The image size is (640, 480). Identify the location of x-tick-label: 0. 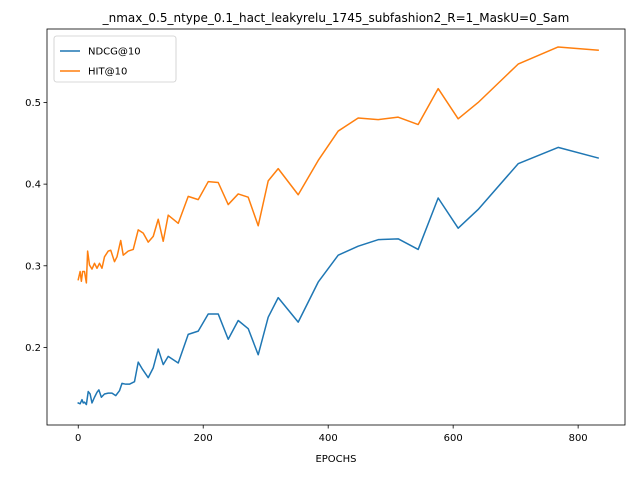
(78, 438).